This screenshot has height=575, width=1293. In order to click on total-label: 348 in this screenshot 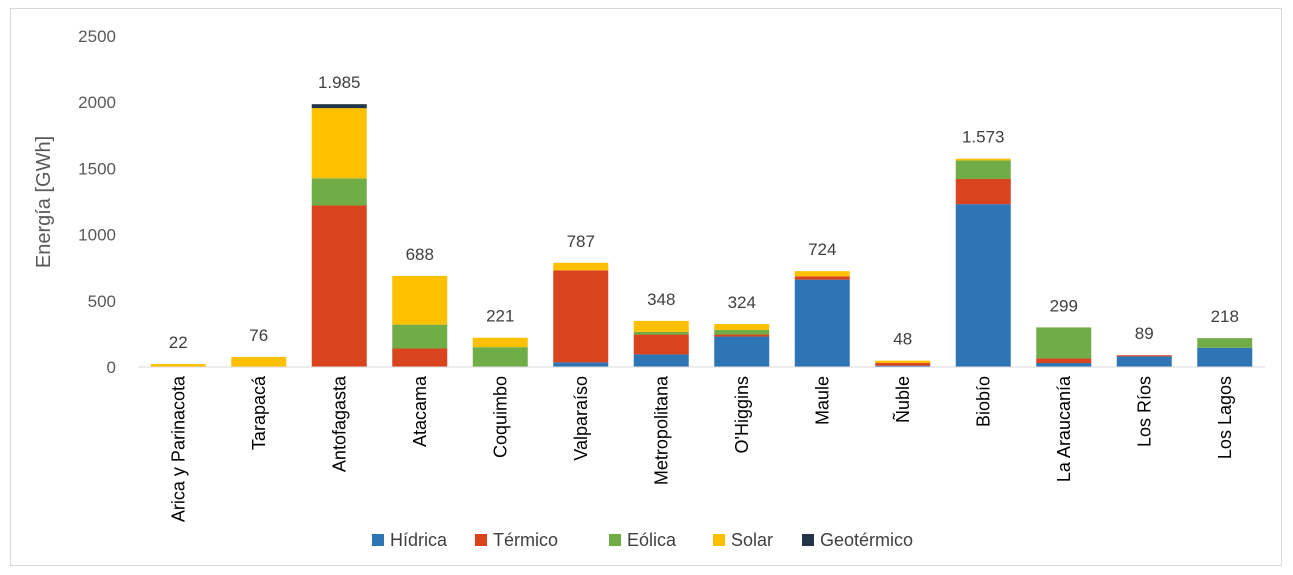, I will do `click(661, 299)`.